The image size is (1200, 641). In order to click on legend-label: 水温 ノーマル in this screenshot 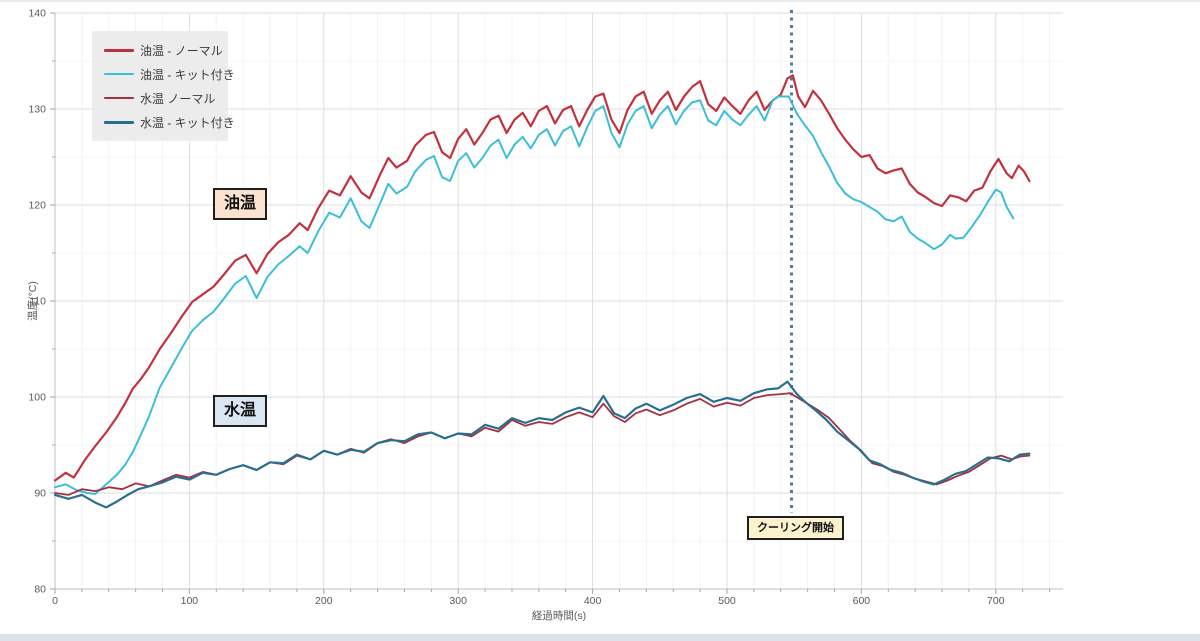, I will do `click(178, 98)`.